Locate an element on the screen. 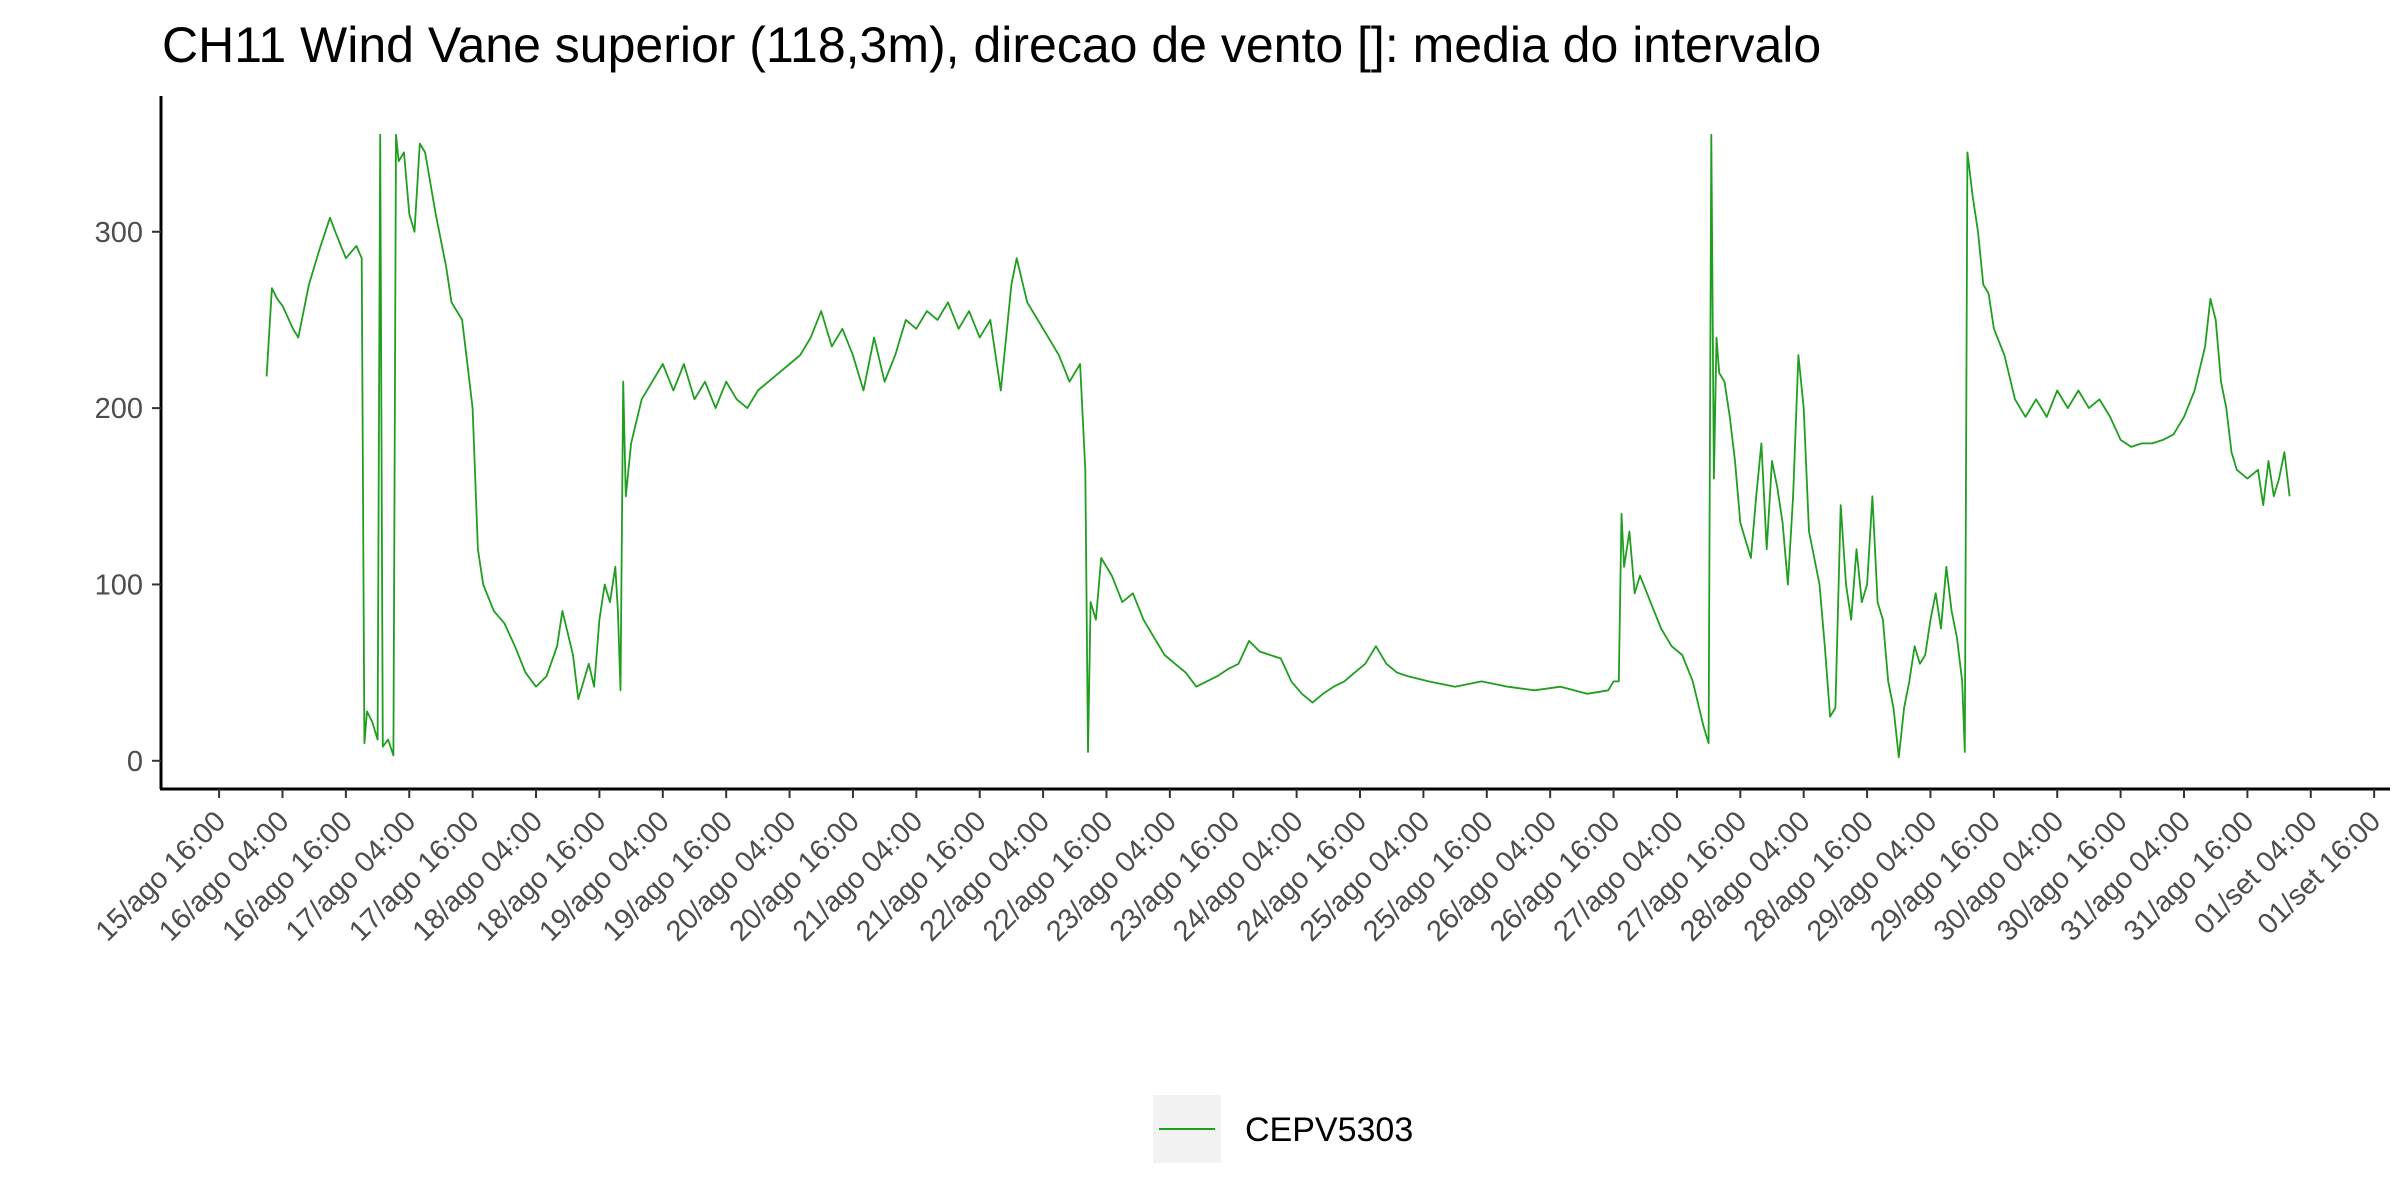 The image size is (2400, 1200). y-tick-label: 300 is located at coordinates (119, 233).